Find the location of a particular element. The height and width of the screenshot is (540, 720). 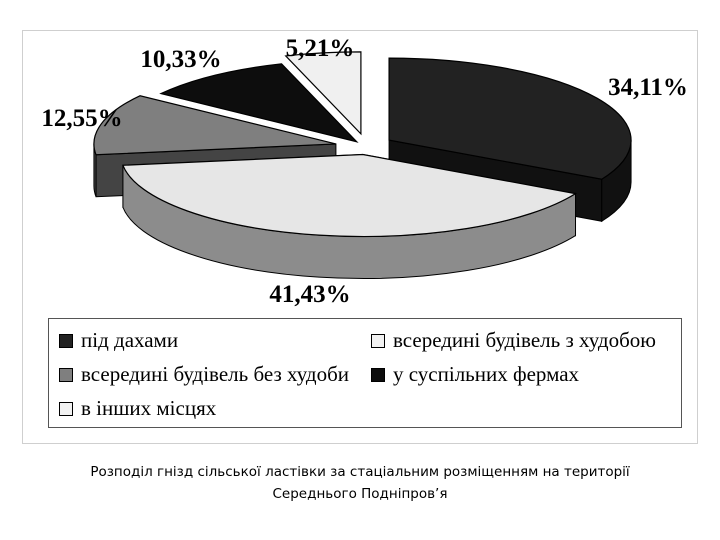

legend-label: всередині будівель з худобою is located at coordinates (524, 340).